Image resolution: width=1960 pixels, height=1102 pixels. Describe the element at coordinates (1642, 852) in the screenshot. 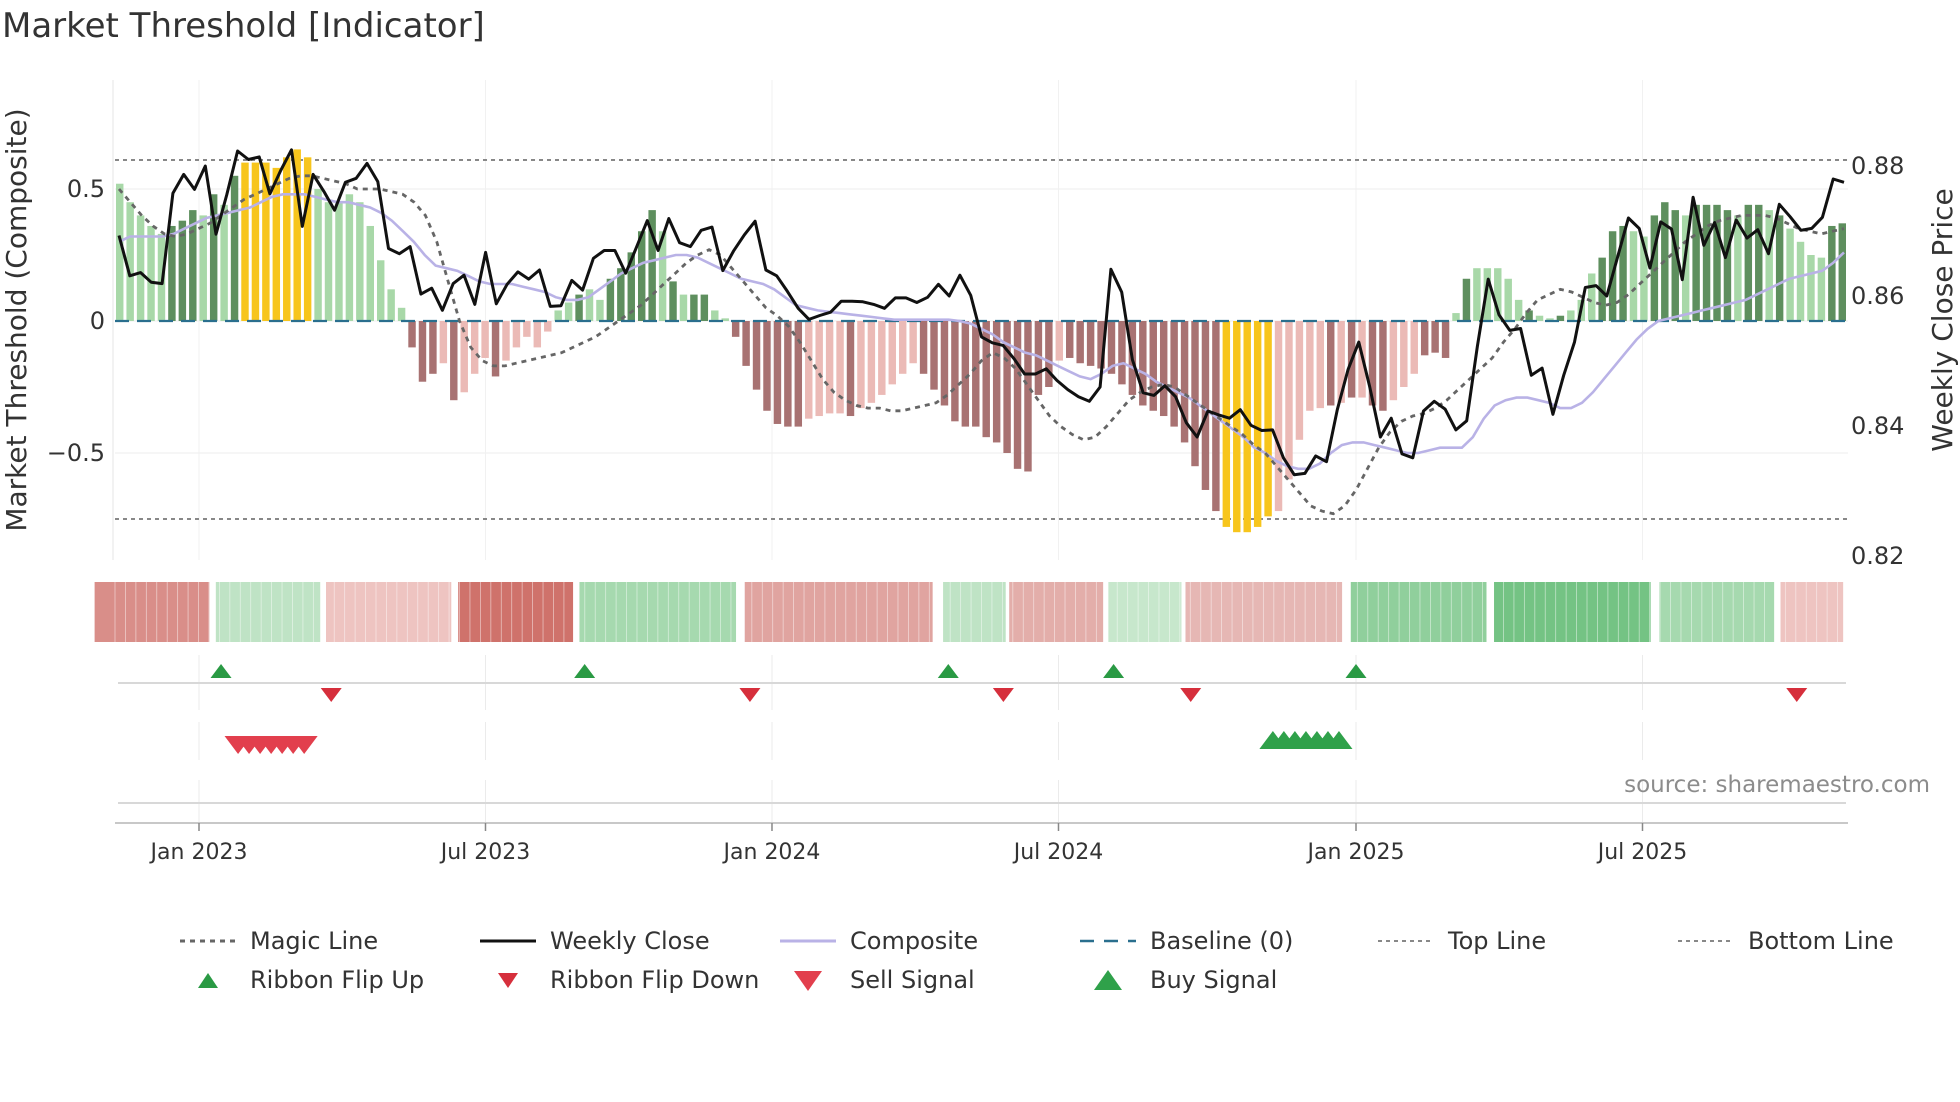

I see `x-tick-label: Jul 2025` at that location.